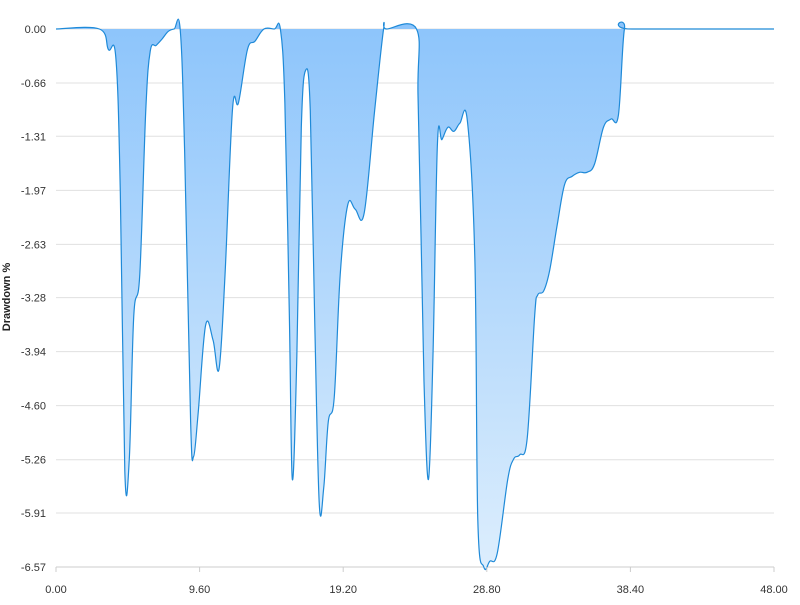 The width and height of the screenshot is (800, 605). Describe the element at coordinates (55, 590) in the screenshot. I see `x-tick-label: 0.00` at that location.